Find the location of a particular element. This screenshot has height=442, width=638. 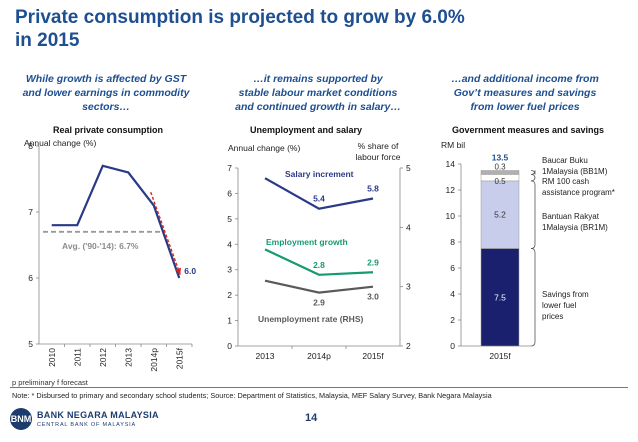

salary-increment-line is located at coordinates (319, 193).